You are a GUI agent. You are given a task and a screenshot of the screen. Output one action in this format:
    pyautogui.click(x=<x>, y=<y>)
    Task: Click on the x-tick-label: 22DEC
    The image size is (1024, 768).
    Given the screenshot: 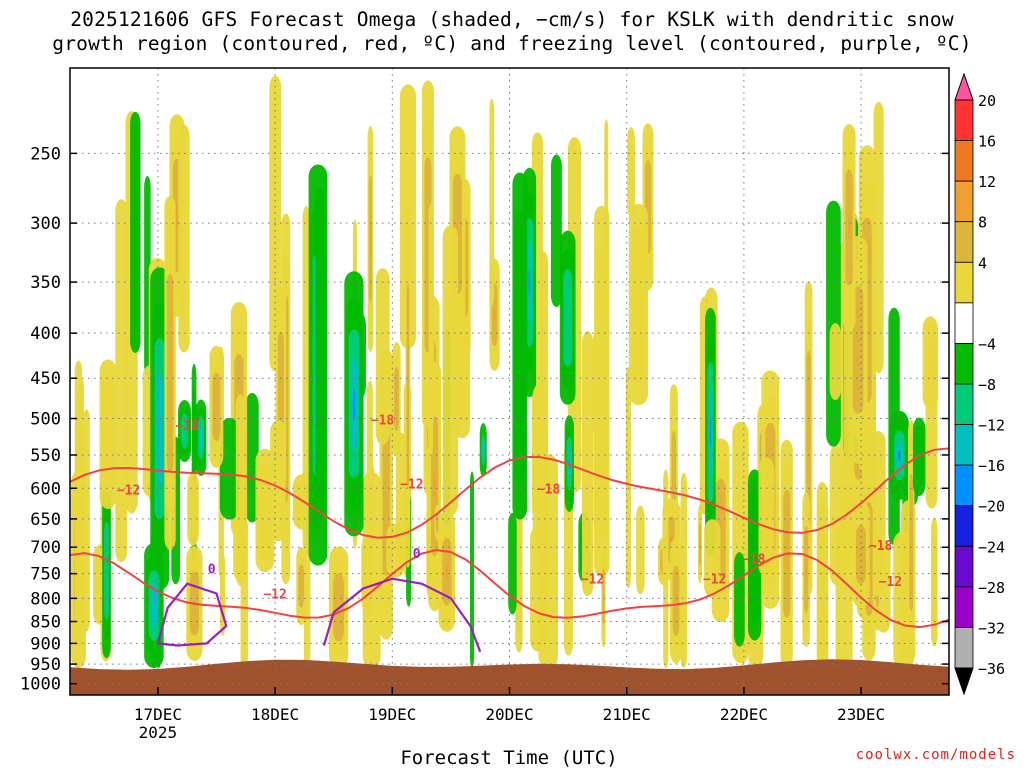 What is the action you would take?
    pyautogui.click(x=744, y=714)
    